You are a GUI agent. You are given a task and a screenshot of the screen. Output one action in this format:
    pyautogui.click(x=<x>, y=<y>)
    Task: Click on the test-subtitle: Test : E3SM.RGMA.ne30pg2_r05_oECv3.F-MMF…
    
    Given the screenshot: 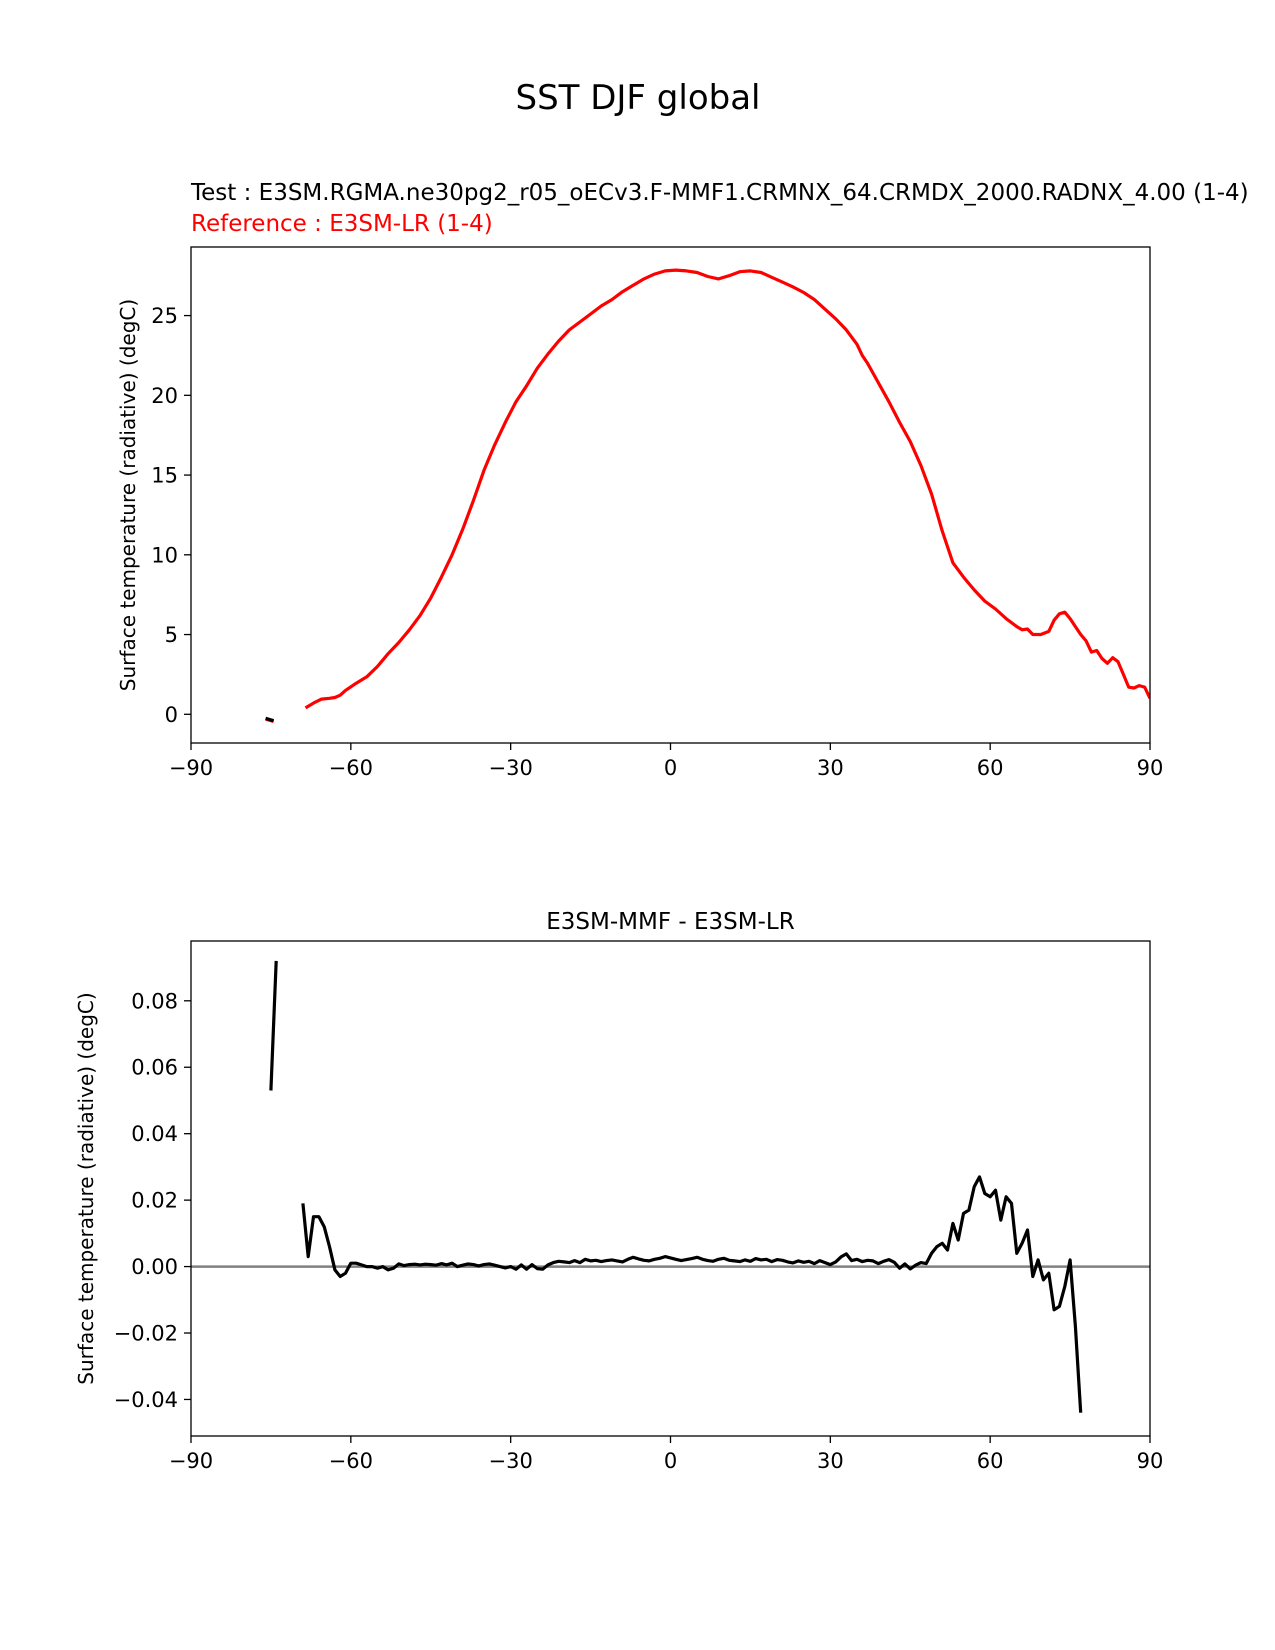 What is the action you would take?
    pyautogui.click(x=719, y=193)
    